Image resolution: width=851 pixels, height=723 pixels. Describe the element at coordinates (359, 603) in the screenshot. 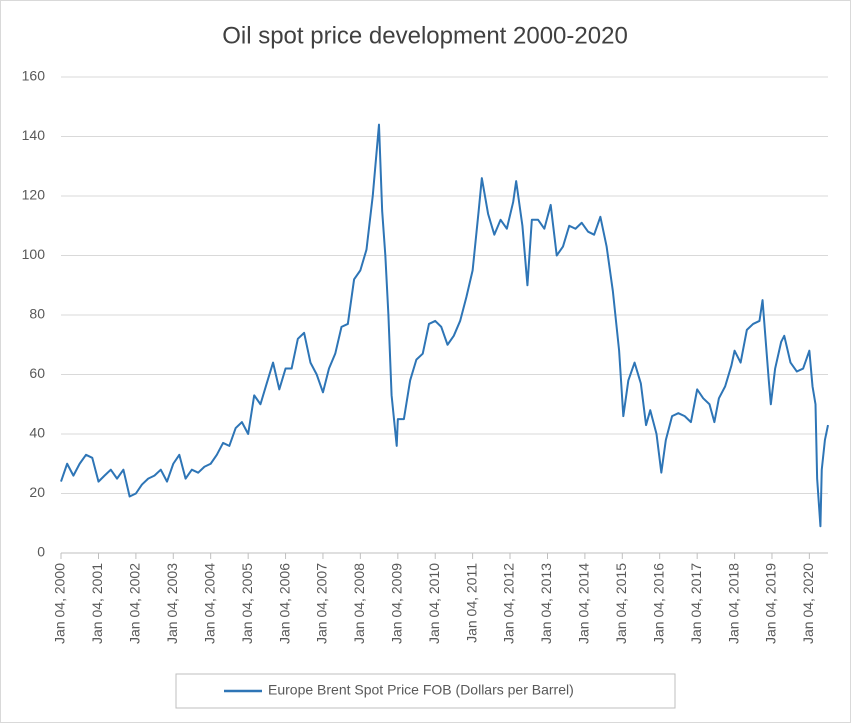

I see `x-tick-label: Jan 04, 2008` at that location.